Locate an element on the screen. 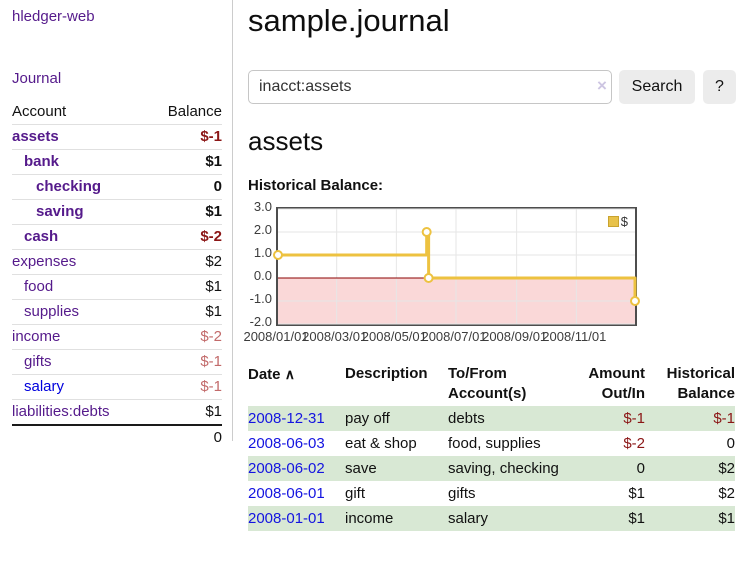  x-tick-label: 2008/07/01 is located at coordinates (454, 336).